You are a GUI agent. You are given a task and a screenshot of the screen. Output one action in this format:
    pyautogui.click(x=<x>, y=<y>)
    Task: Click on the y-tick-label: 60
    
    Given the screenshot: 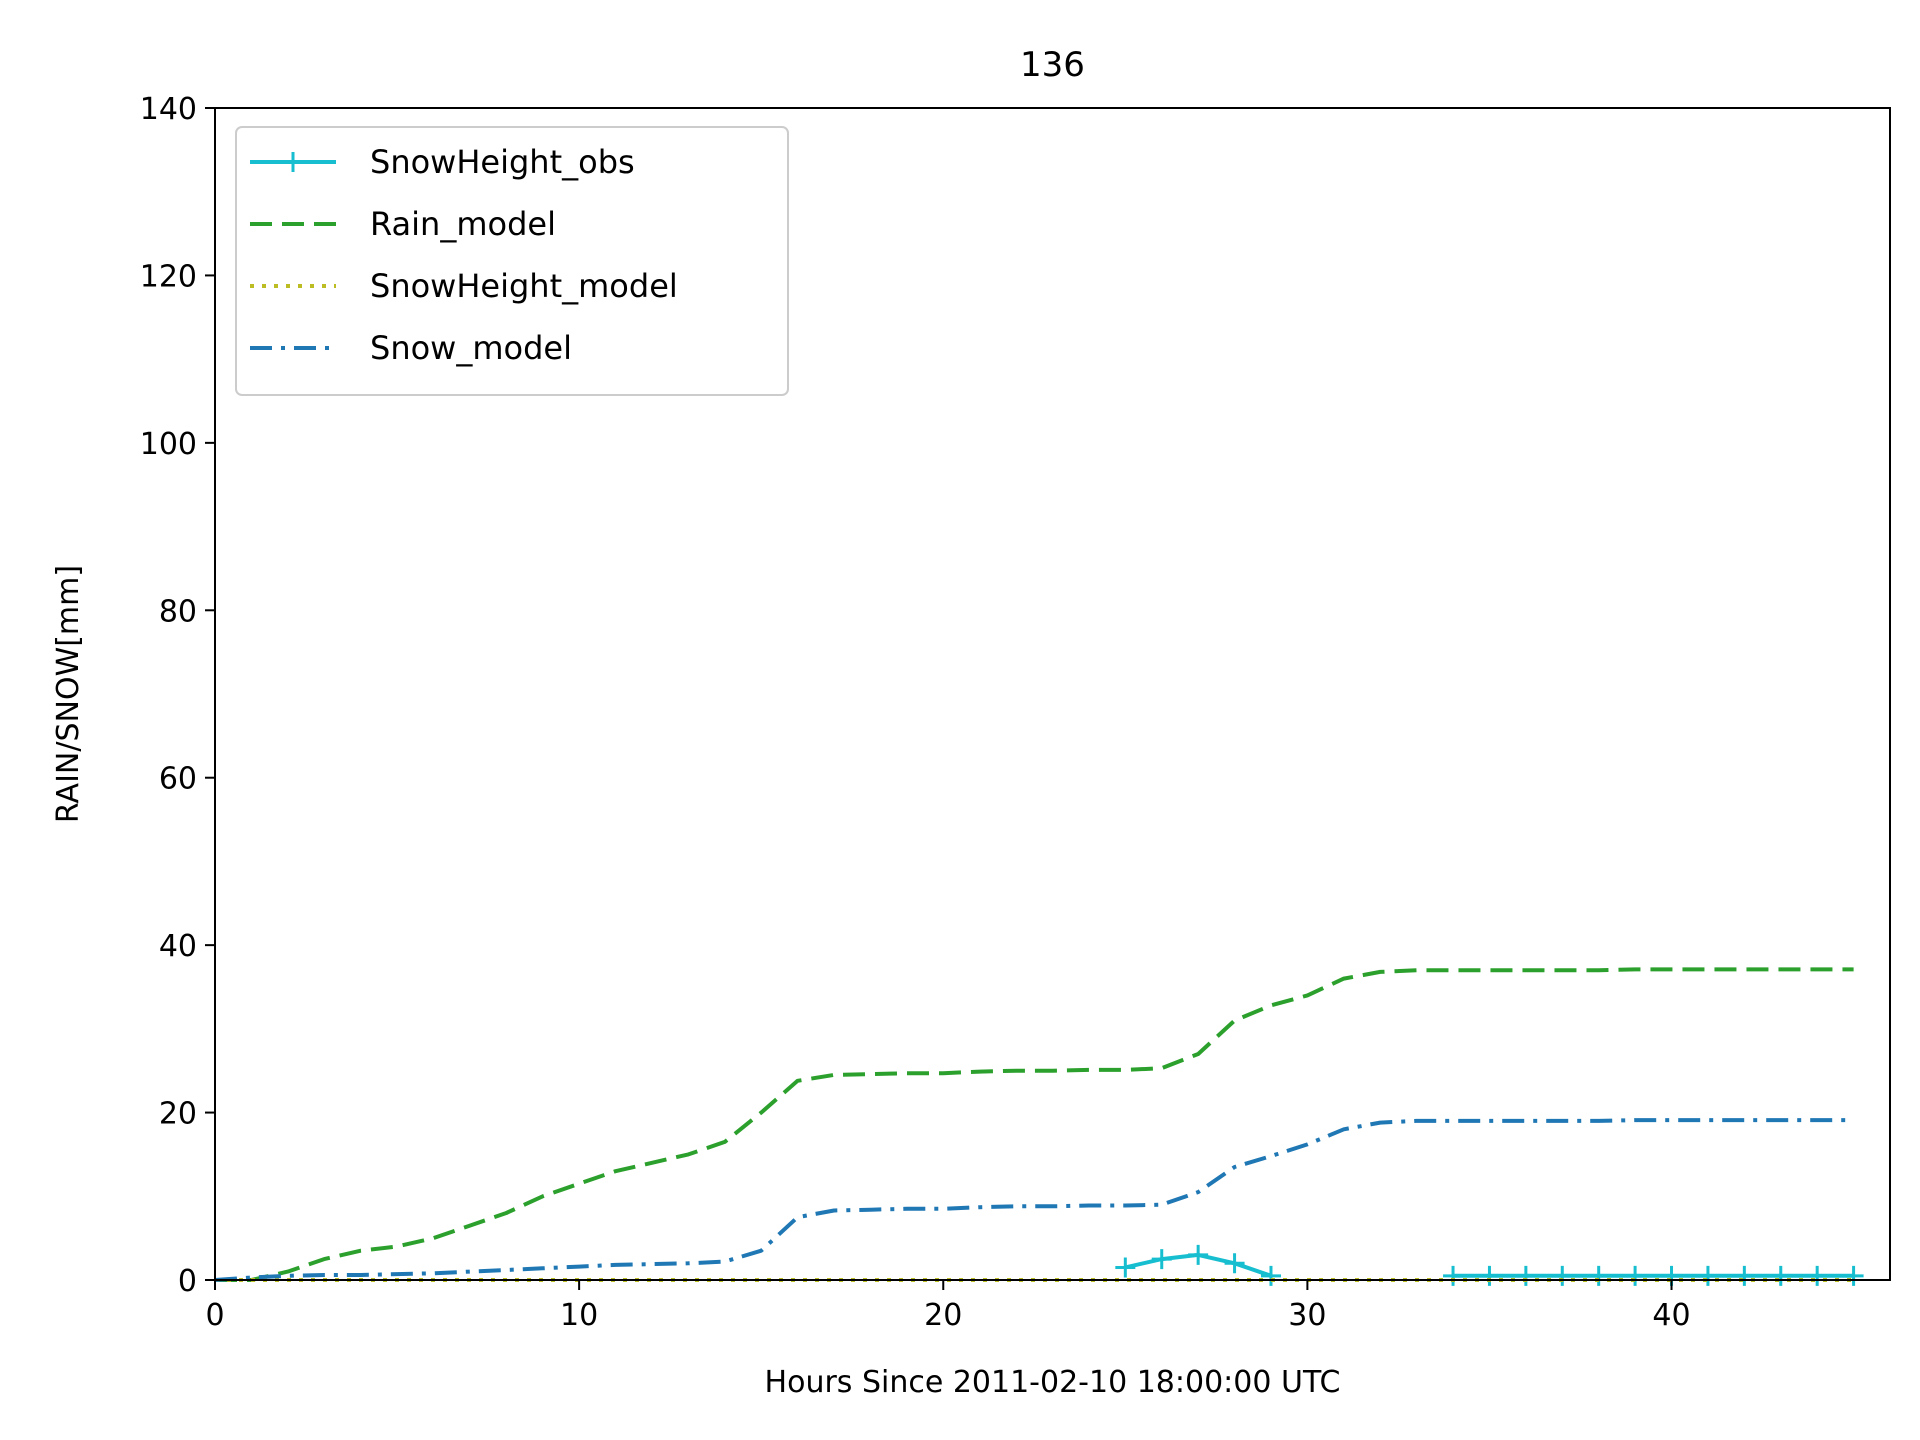 What is the action you would take?
    pyautogui.click(x=178, y=779)
    